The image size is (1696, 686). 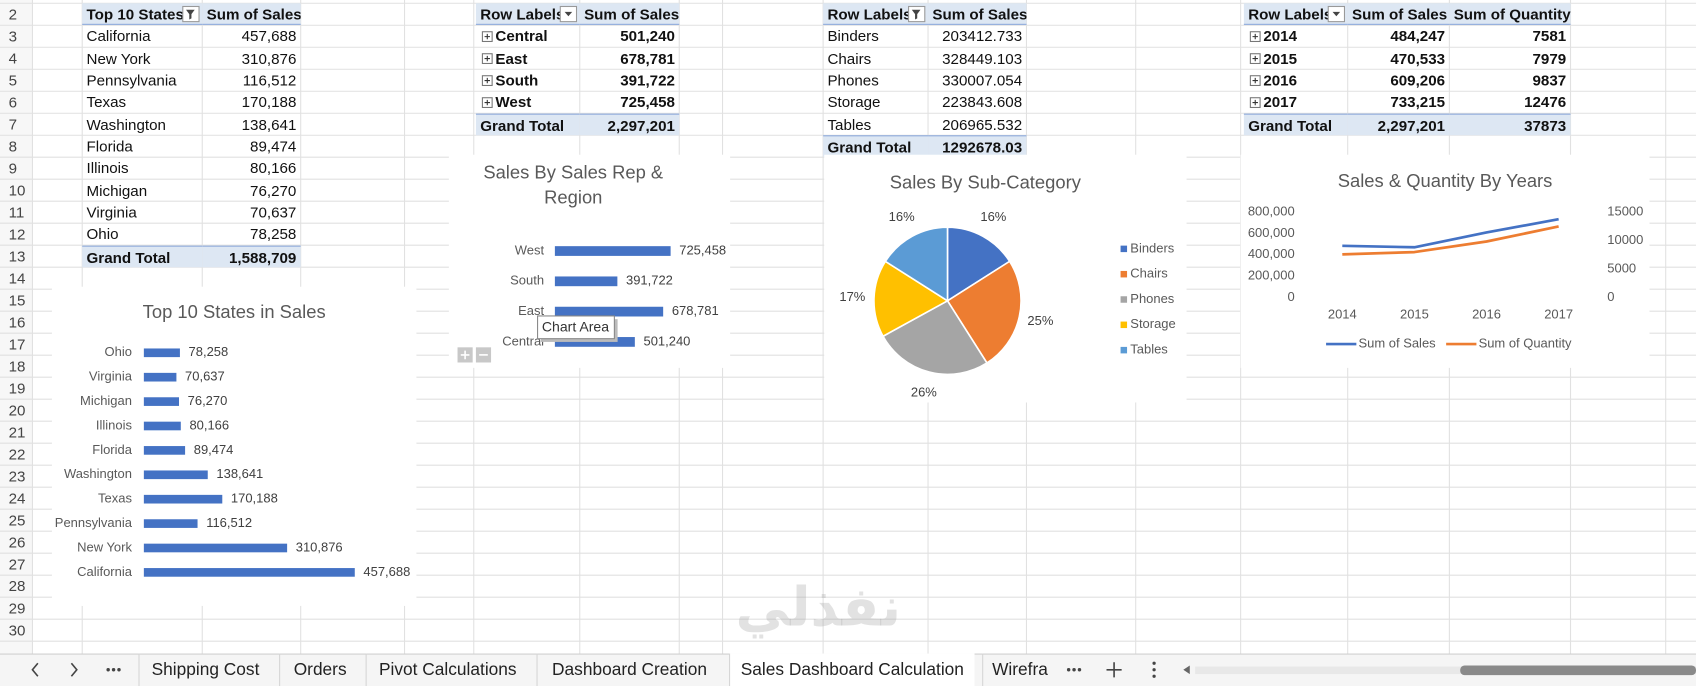 What do you see at coordinates (1398, 14) in the screenshot?
I see `pivot-header: Sum of Sales` at bounding box center [1398, 14].